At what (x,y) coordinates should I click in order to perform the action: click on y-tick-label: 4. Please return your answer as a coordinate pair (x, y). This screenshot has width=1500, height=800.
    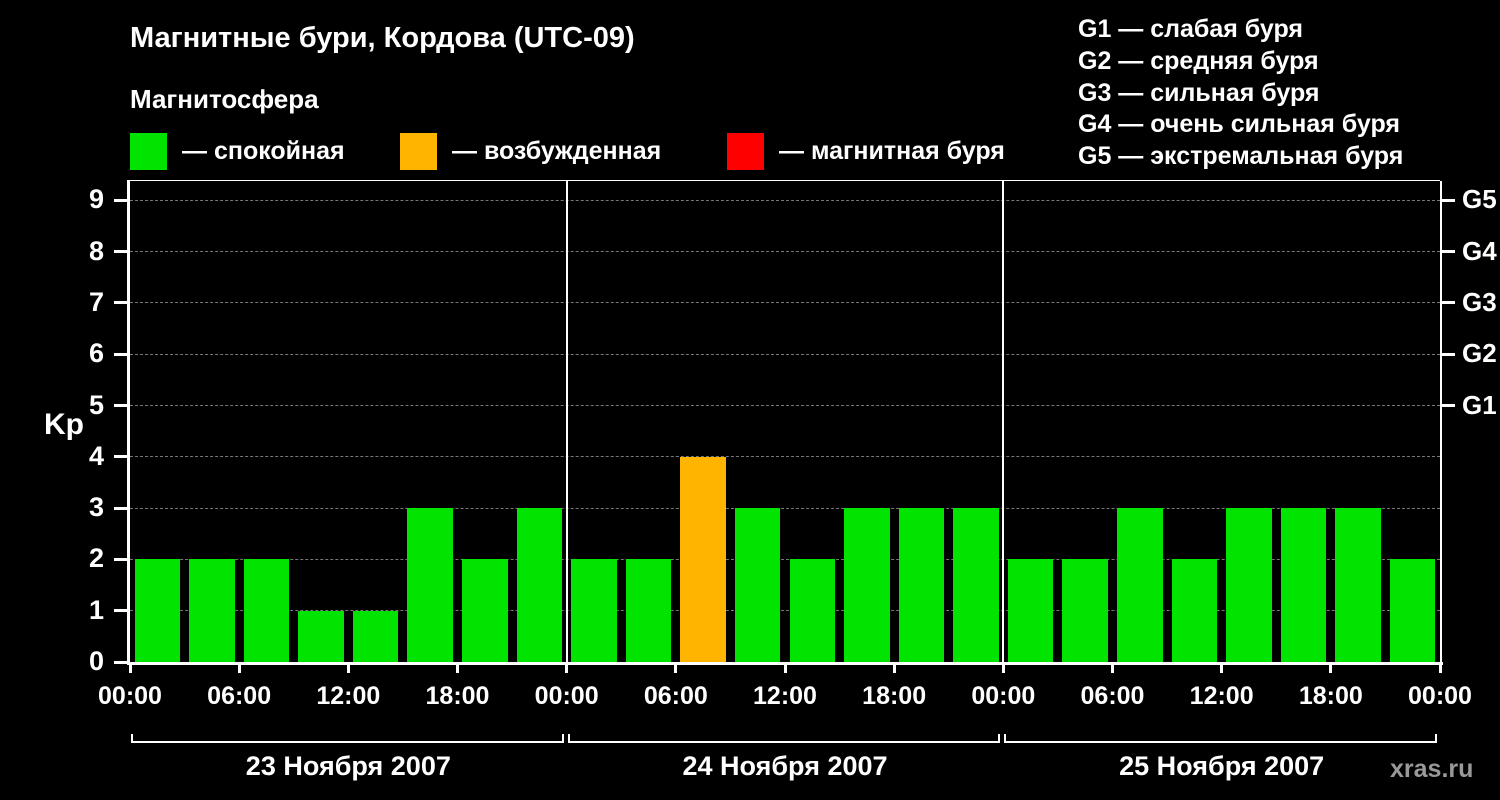
    Looking at the image, I should click on (96, 455).